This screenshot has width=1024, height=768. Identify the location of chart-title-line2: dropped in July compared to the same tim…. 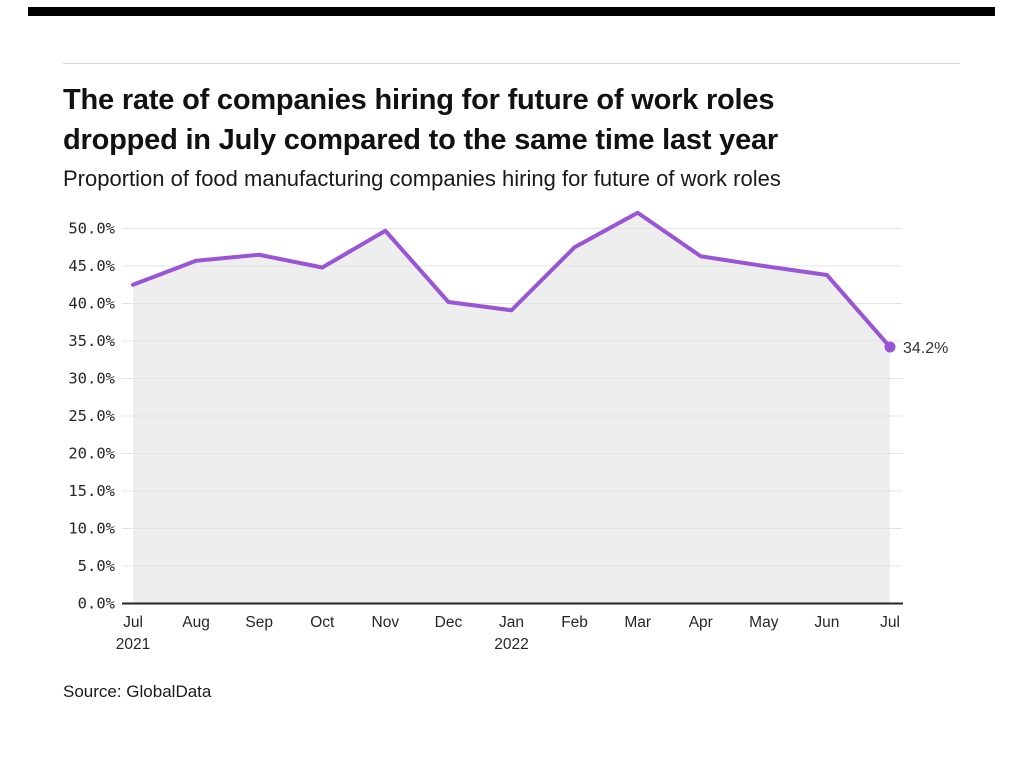
(421, 140).